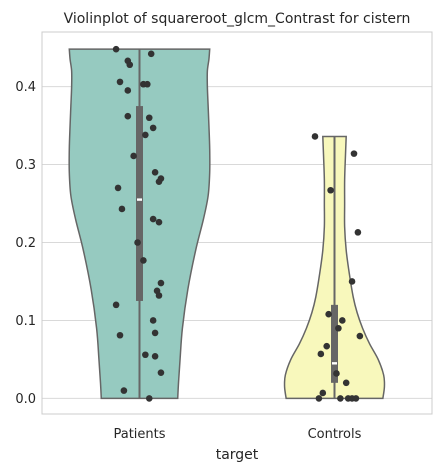 This screenshot has height=473, width=441. Describe the element at coordinates (335, 434) in the screenshot. I see `x-tick-label: Controls` at that location.